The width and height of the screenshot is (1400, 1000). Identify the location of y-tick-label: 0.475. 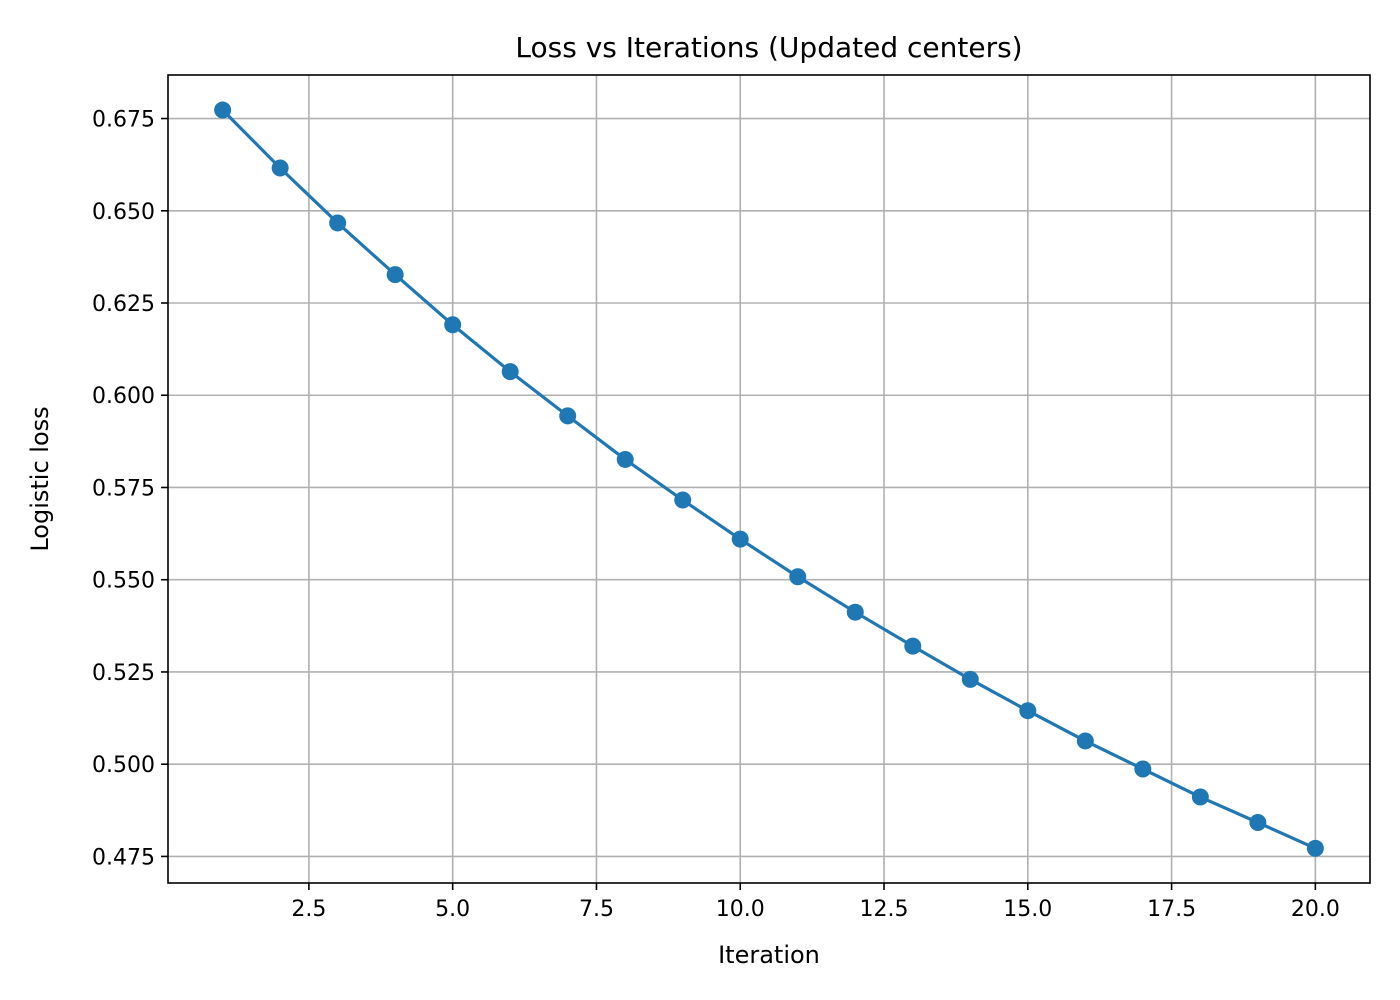
(123, 857).